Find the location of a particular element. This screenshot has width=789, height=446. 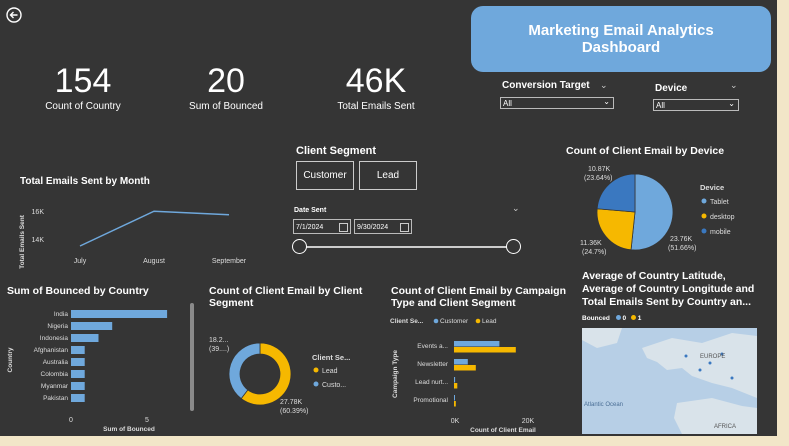

segment-option-lead: Lead is located at coordinates (388, 175).